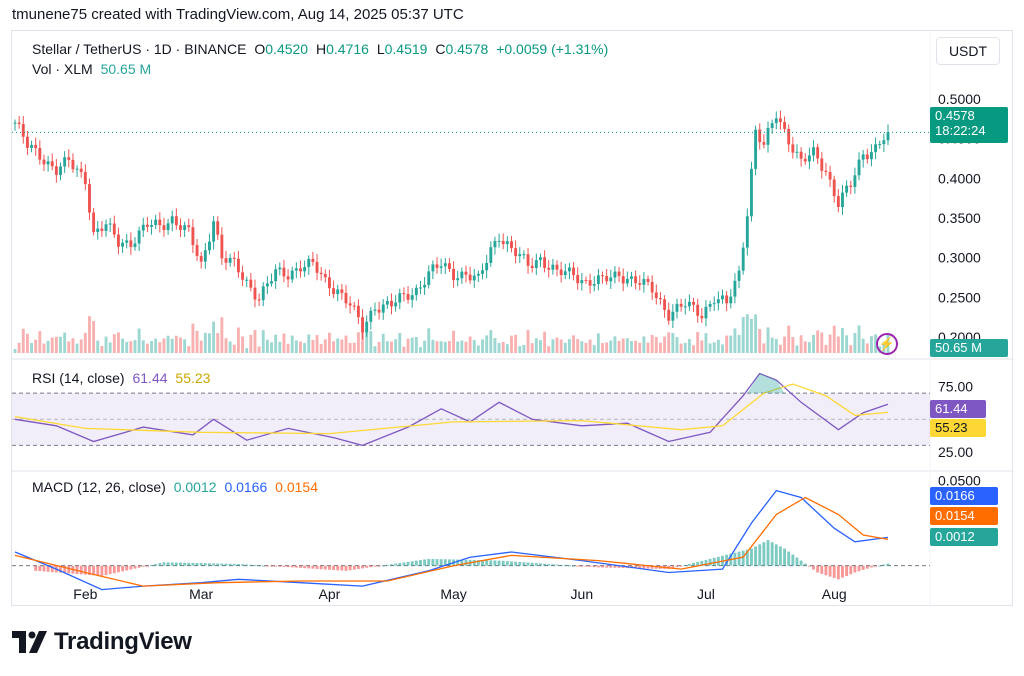 This screenshot has width=1024, height=676. Describe the element at coordinates (193, 378) in the screenshot. I see `rsi-ma-value: 55.23` at that location.